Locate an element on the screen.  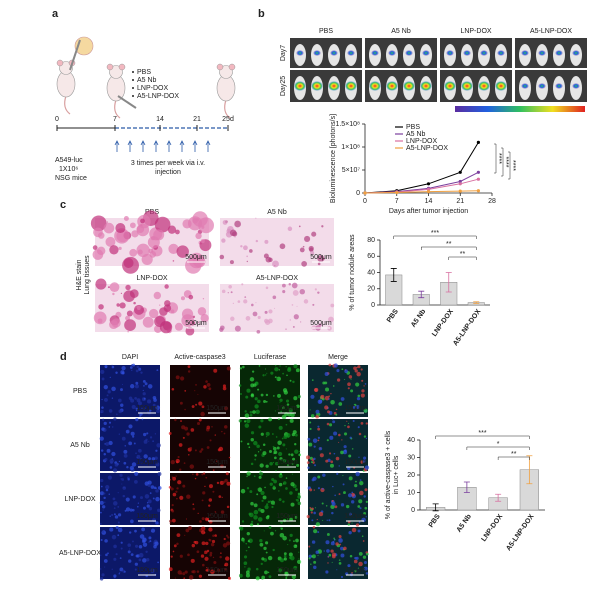
y-tick-label: 10 is located at coordinates (411, 492).